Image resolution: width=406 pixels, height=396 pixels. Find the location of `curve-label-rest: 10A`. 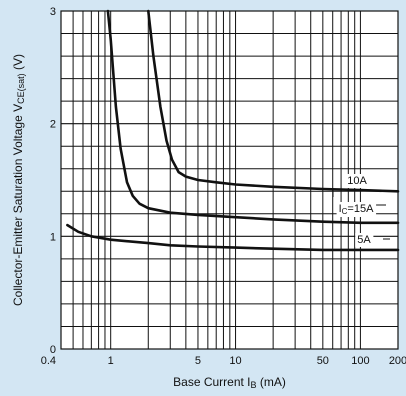

curve-label-rest: 10A is located at coordinates (357, 181).